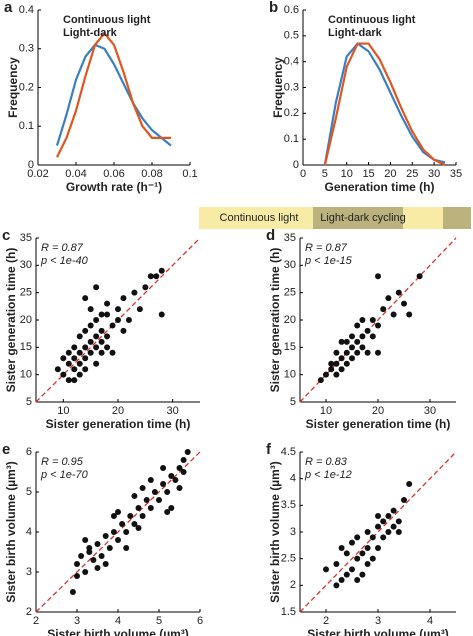  Describe the element at coordinates (290, 265) in the screenshot. I see `y-tick-label: 30` at that location.